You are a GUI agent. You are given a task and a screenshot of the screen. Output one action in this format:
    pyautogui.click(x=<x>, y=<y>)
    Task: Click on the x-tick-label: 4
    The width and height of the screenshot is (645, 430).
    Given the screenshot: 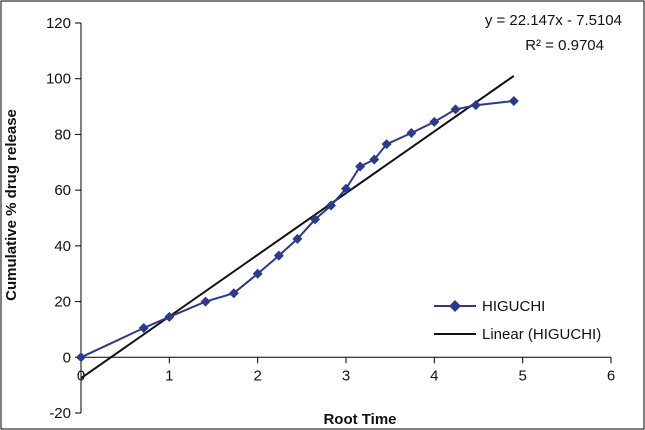 What is the action you would take?
    pyautogui.click(x=434, y=375)
    